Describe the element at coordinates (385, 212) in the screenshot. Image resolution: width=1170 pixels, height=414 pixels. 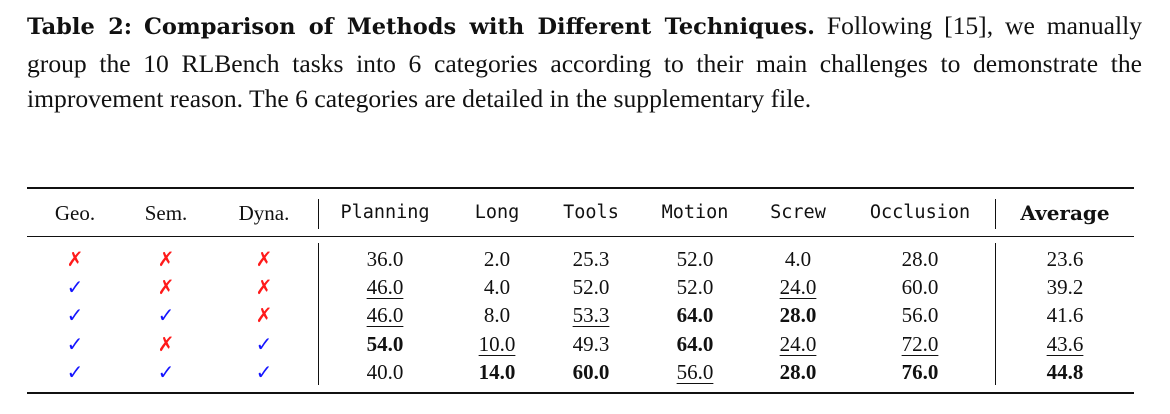
I see `header-planning: Planning` at that location.